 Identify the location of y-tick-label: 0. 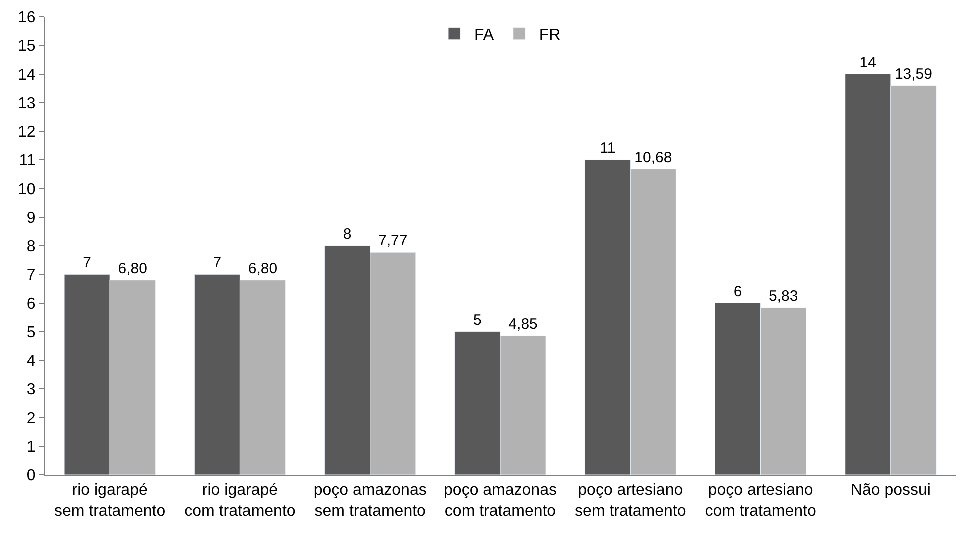
(31, 476).